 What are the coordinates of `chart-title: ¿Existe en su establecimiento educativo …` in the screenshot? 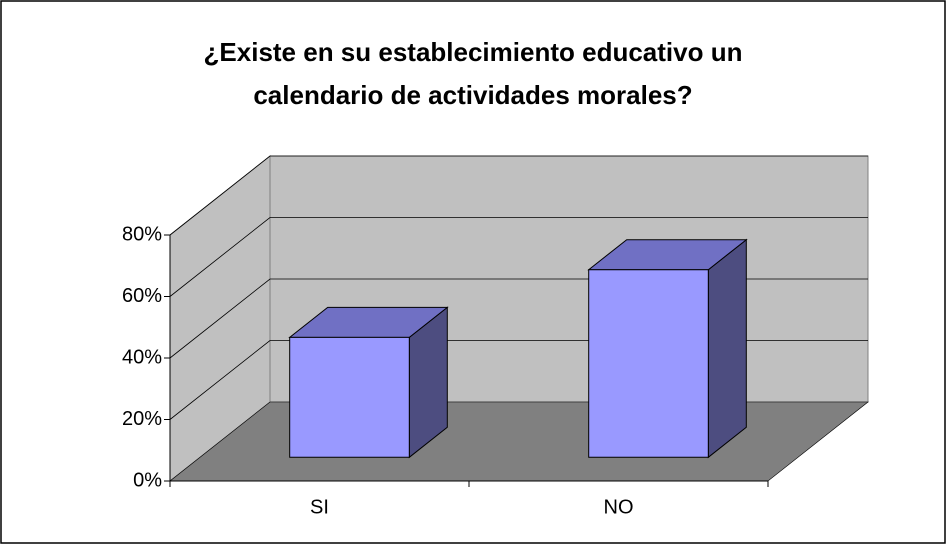 It's located at (473, 52).